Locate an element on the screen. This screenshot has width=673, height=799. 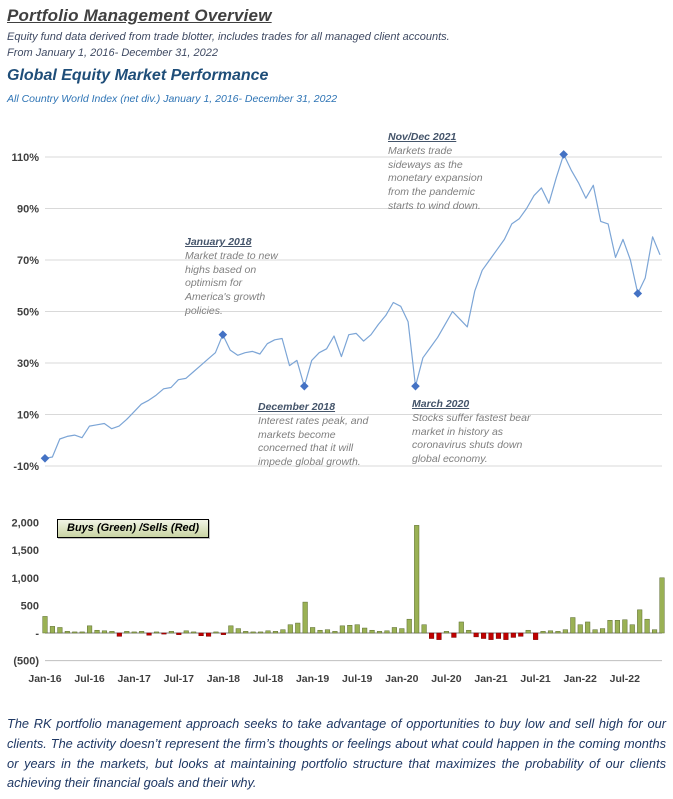
page-title: Portfolio Management Overview is located at coordinates (139, 15).